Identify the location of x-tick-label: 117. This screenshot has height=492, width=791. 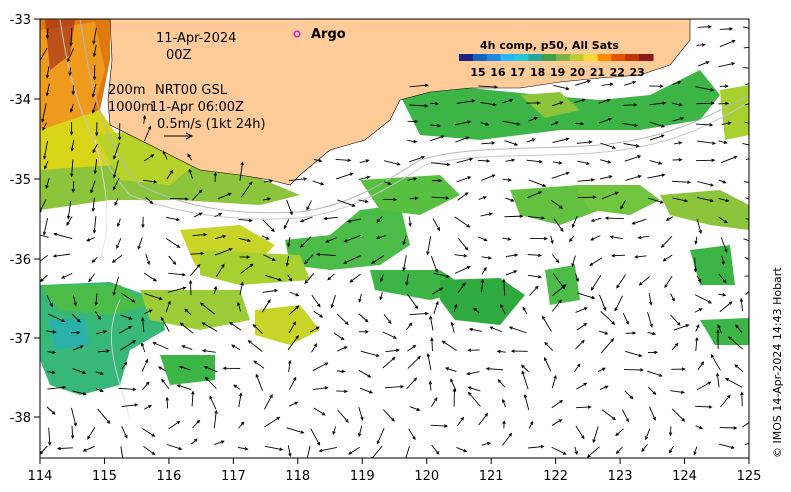
(233, 476).